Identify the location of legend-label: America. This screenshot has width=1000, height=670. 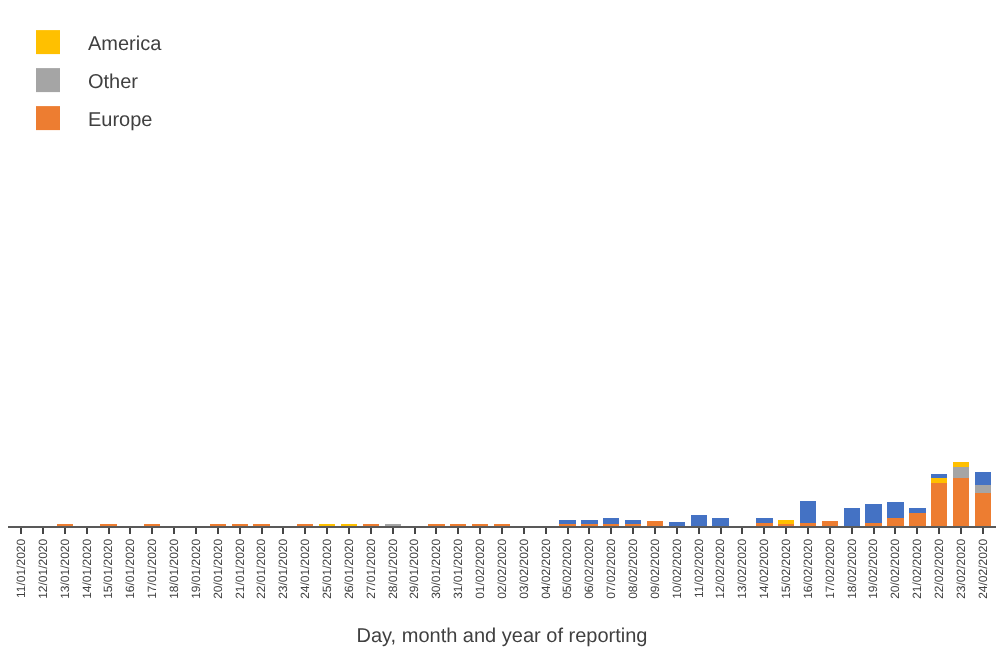
(125, 44).